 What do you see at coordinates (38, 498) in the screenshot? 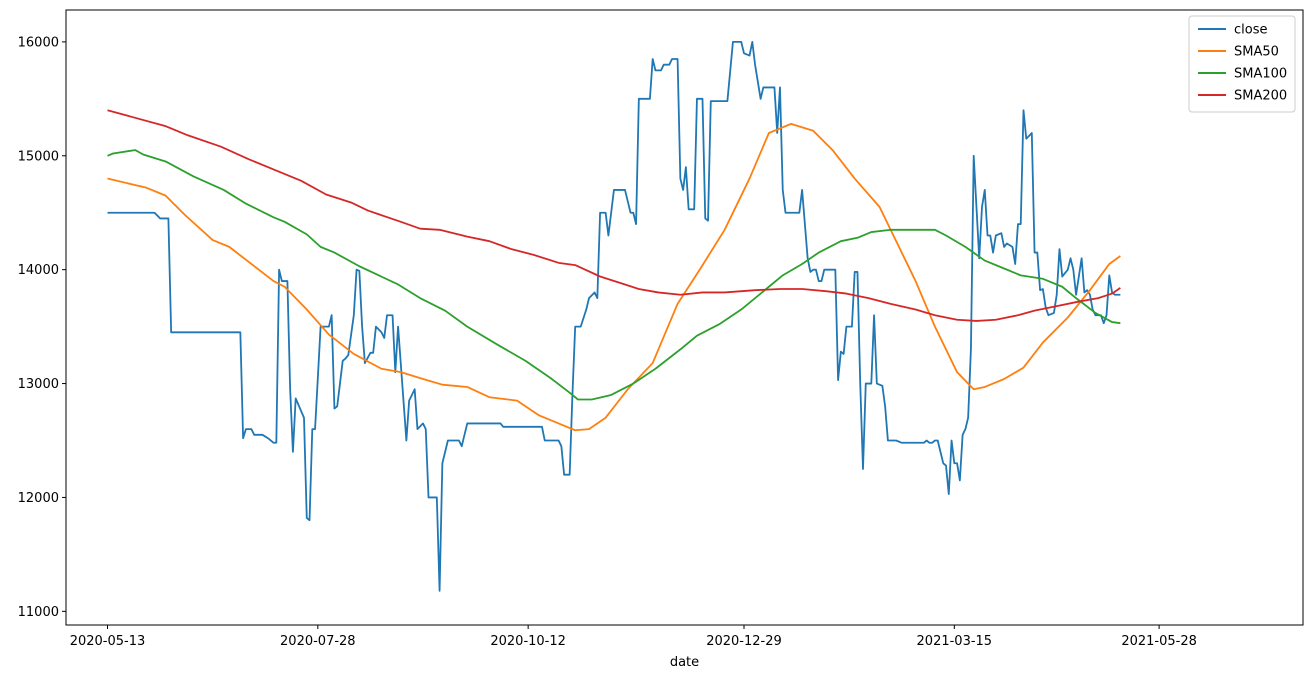
I see `y-tick-label: 12000` at bounding box center [38, 498].